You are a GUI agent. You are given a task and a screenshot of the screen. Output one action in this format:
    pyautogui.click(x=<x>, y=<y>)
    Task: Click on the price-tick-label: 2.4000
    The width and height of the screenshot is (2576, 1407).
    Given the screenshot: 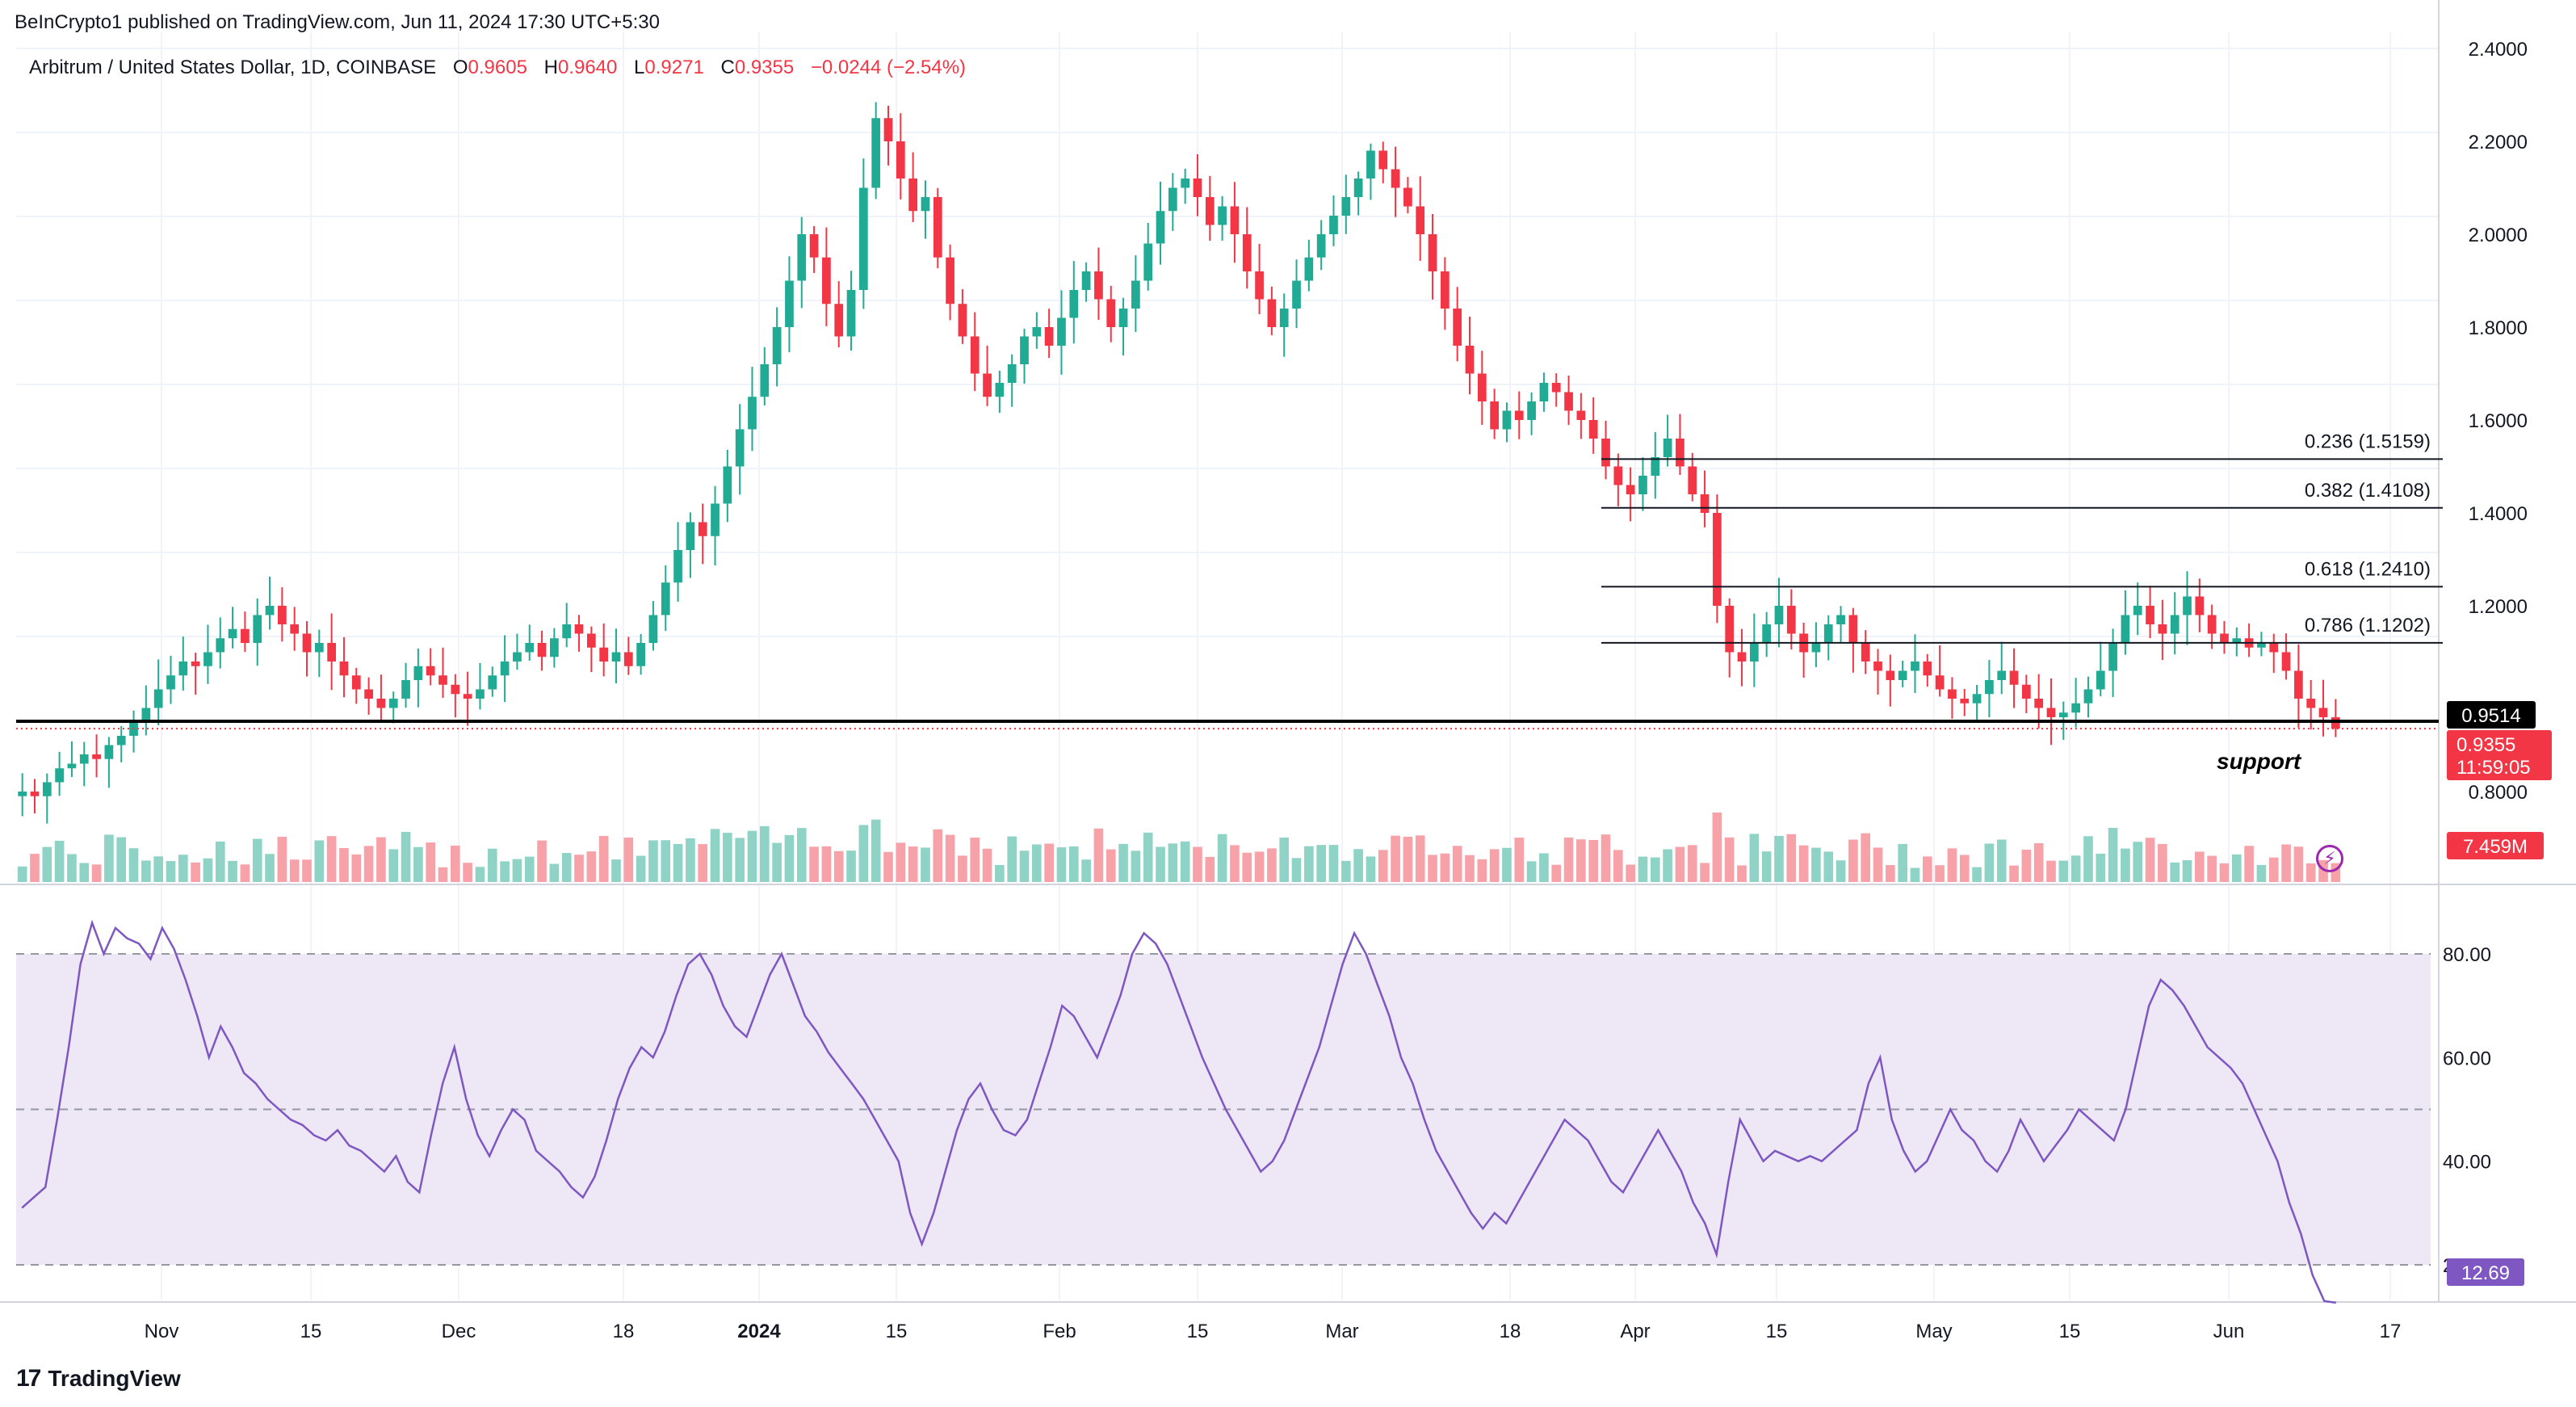 What is the action you would take?
    pyautogui.click(x=2498, y=50)
    